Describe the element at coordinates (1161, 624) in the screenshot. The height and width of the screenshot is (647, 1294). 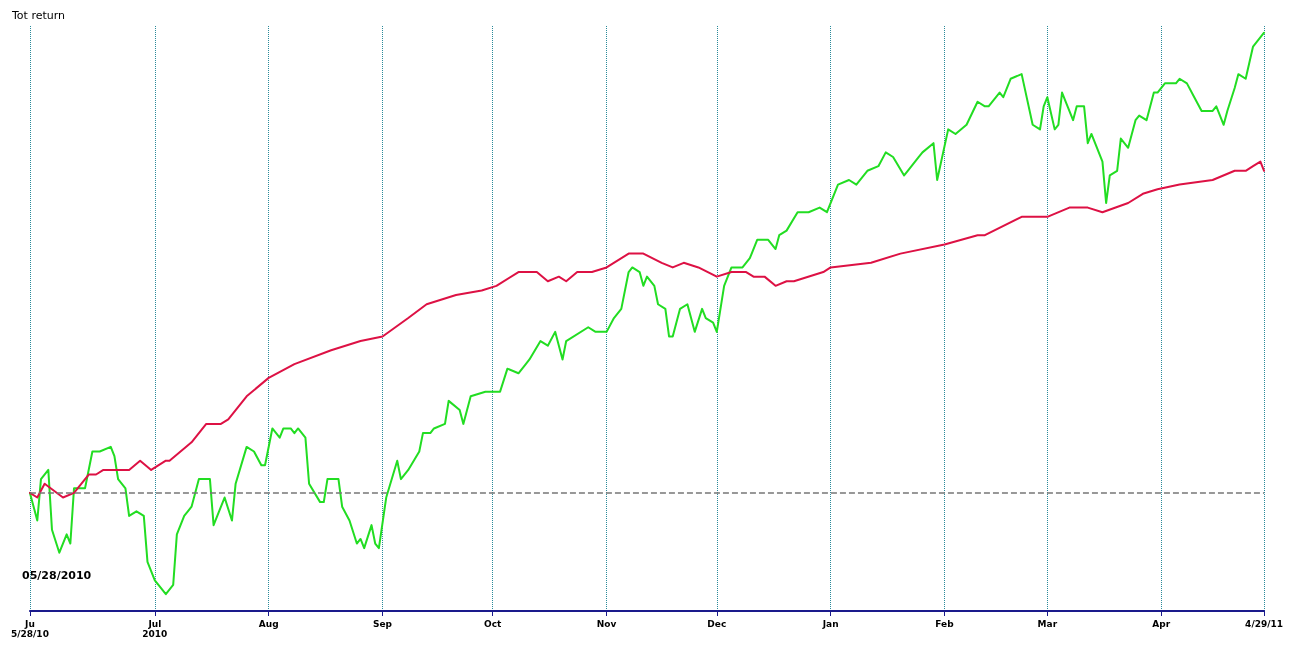
I see `x-tick-label: Apr` at that location.